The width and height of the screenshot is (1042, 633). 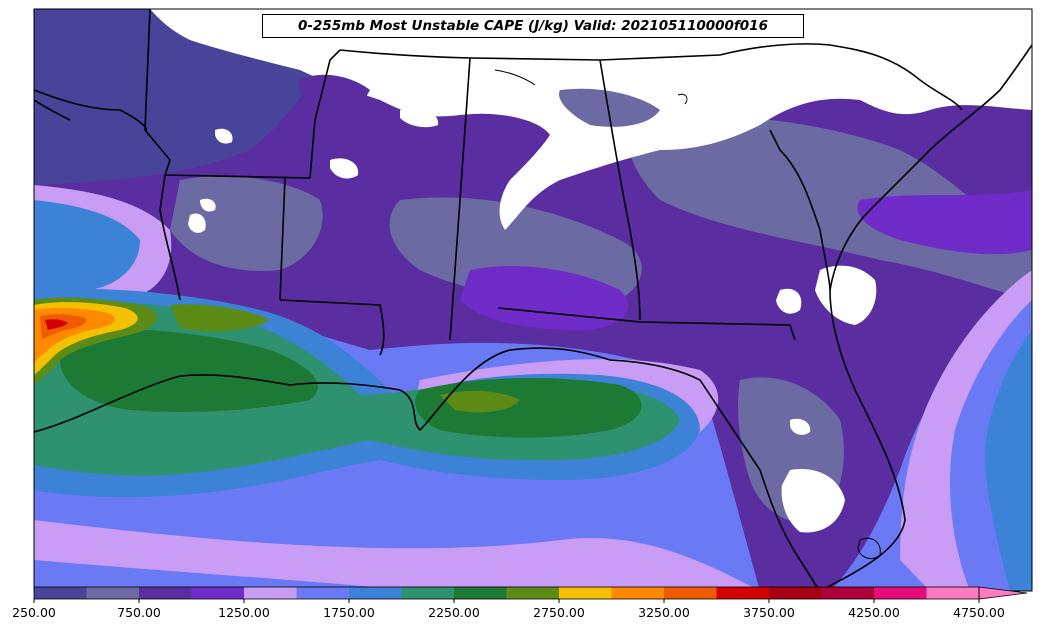 I want to click on colorbar, so click(x=530, y=594).